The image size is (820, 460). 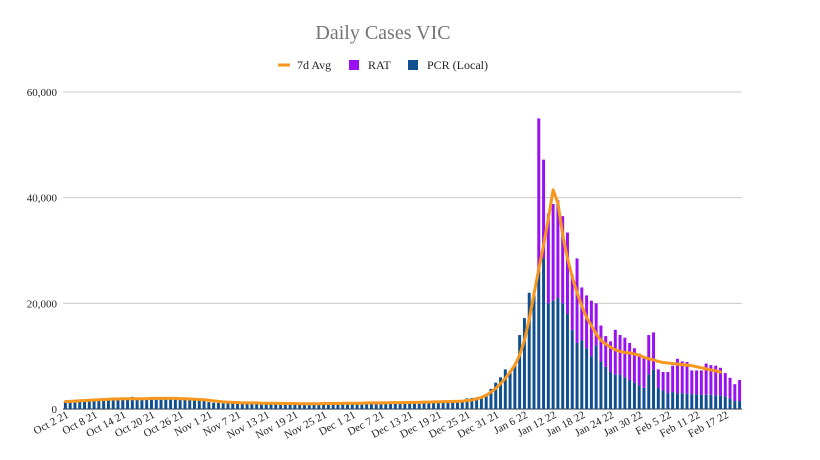 I want to click on y-axis: 0 20,000 40,000 60,000, so click(x=42, y=251).